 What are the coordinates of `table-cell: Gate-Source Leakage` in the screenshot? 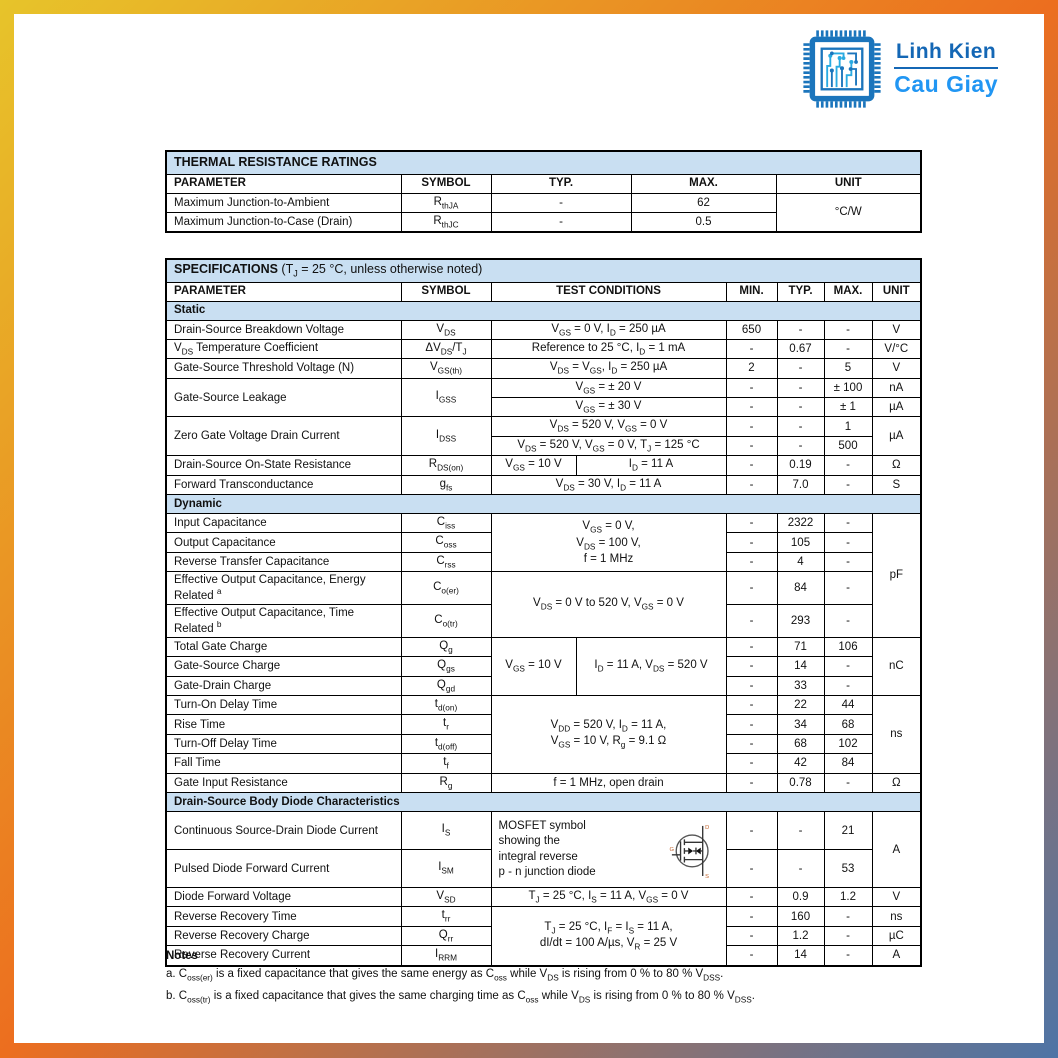 It's located at (283, 397).